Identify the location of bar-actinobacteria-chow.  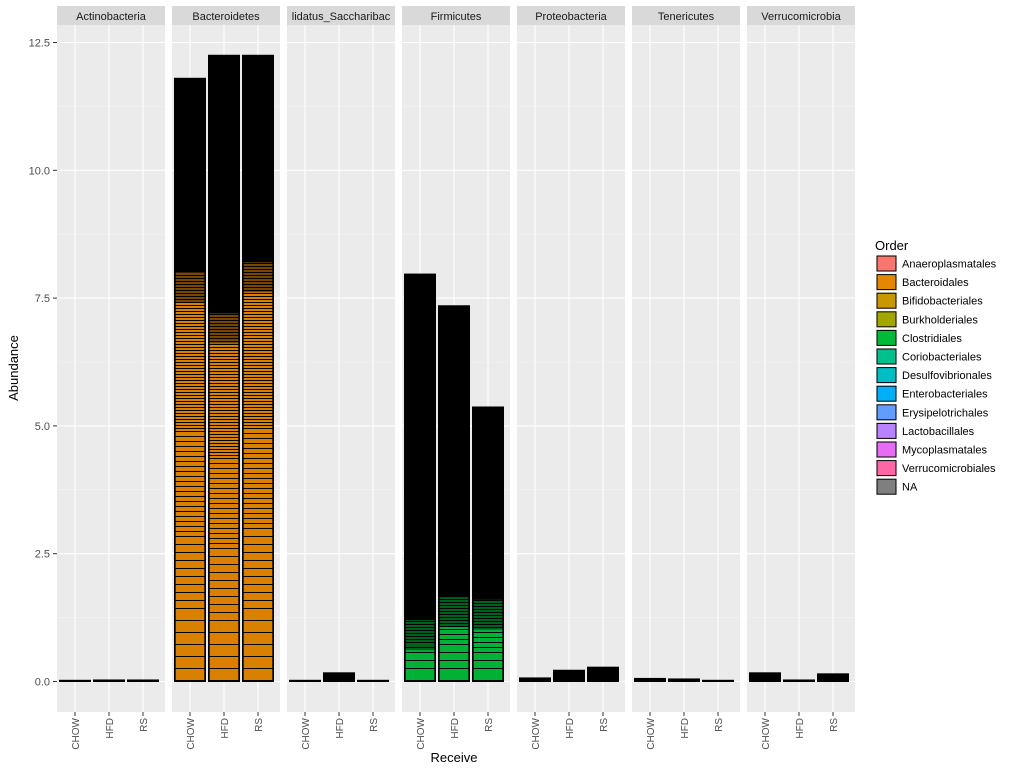
(75, 680).